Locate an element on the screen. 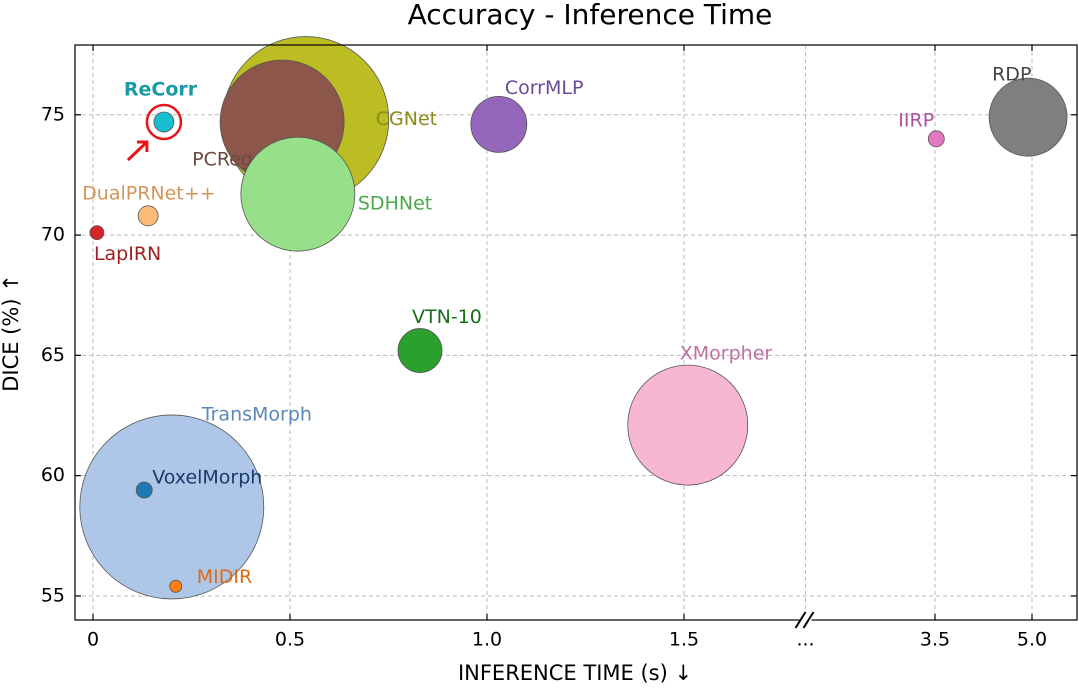 This screenshot has width=1079, height=688. point-label: DualPRNet++ is located at coordinates (148, 193).